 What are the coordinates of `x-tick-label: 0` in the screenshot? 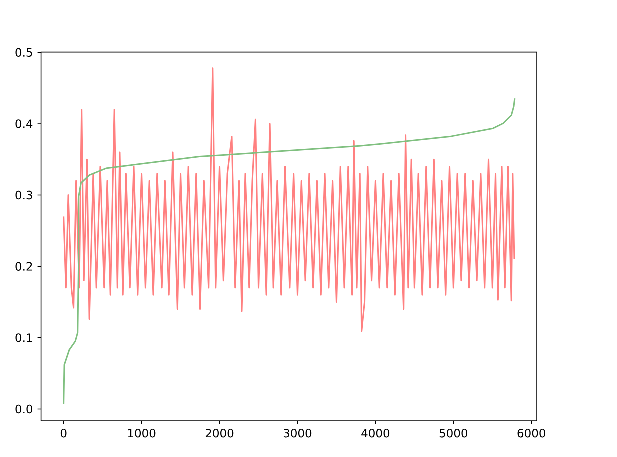 It's located at (63, 433).